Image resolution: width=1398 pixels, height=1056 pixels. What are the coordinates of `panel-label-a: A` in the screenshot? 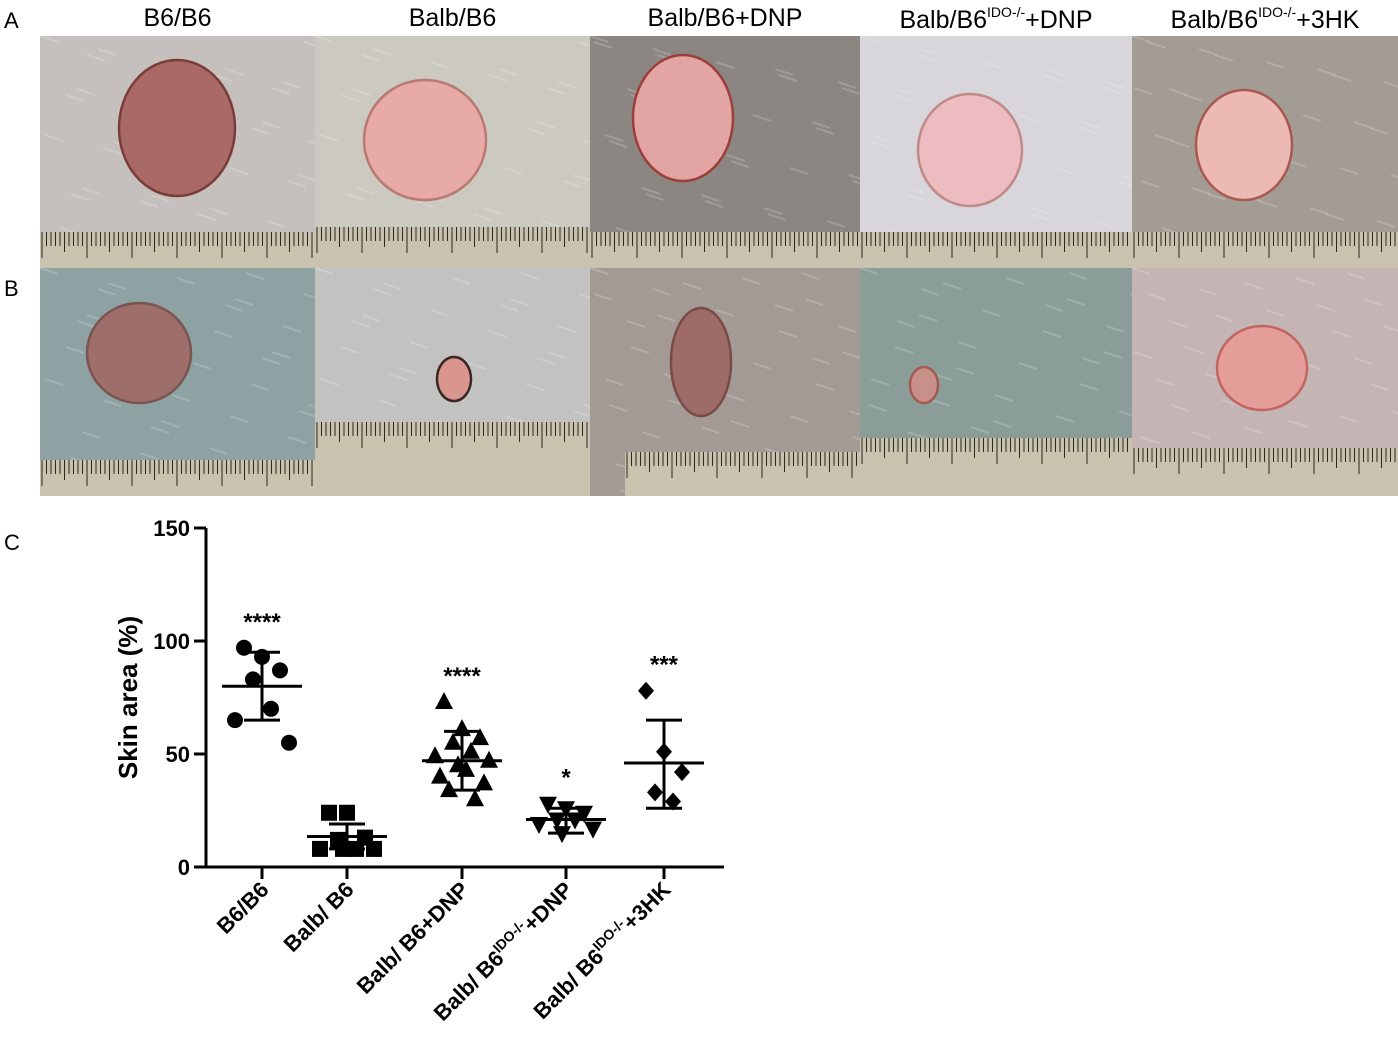 It's located at (11, 20).